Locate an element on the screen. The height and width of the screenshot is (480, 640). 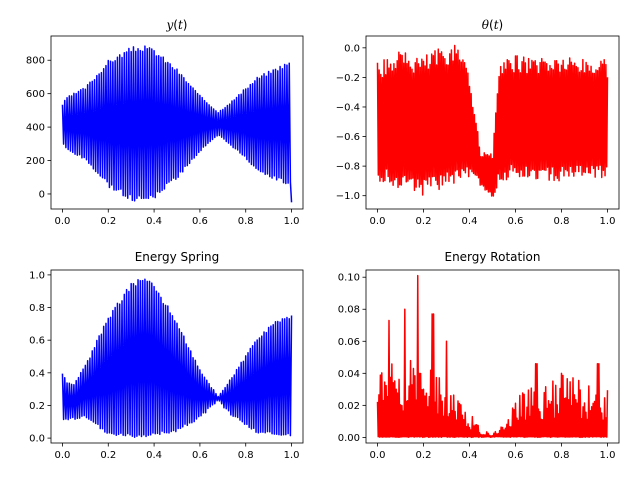
y-tick-label: 400 is located at coordinates (35, 128).